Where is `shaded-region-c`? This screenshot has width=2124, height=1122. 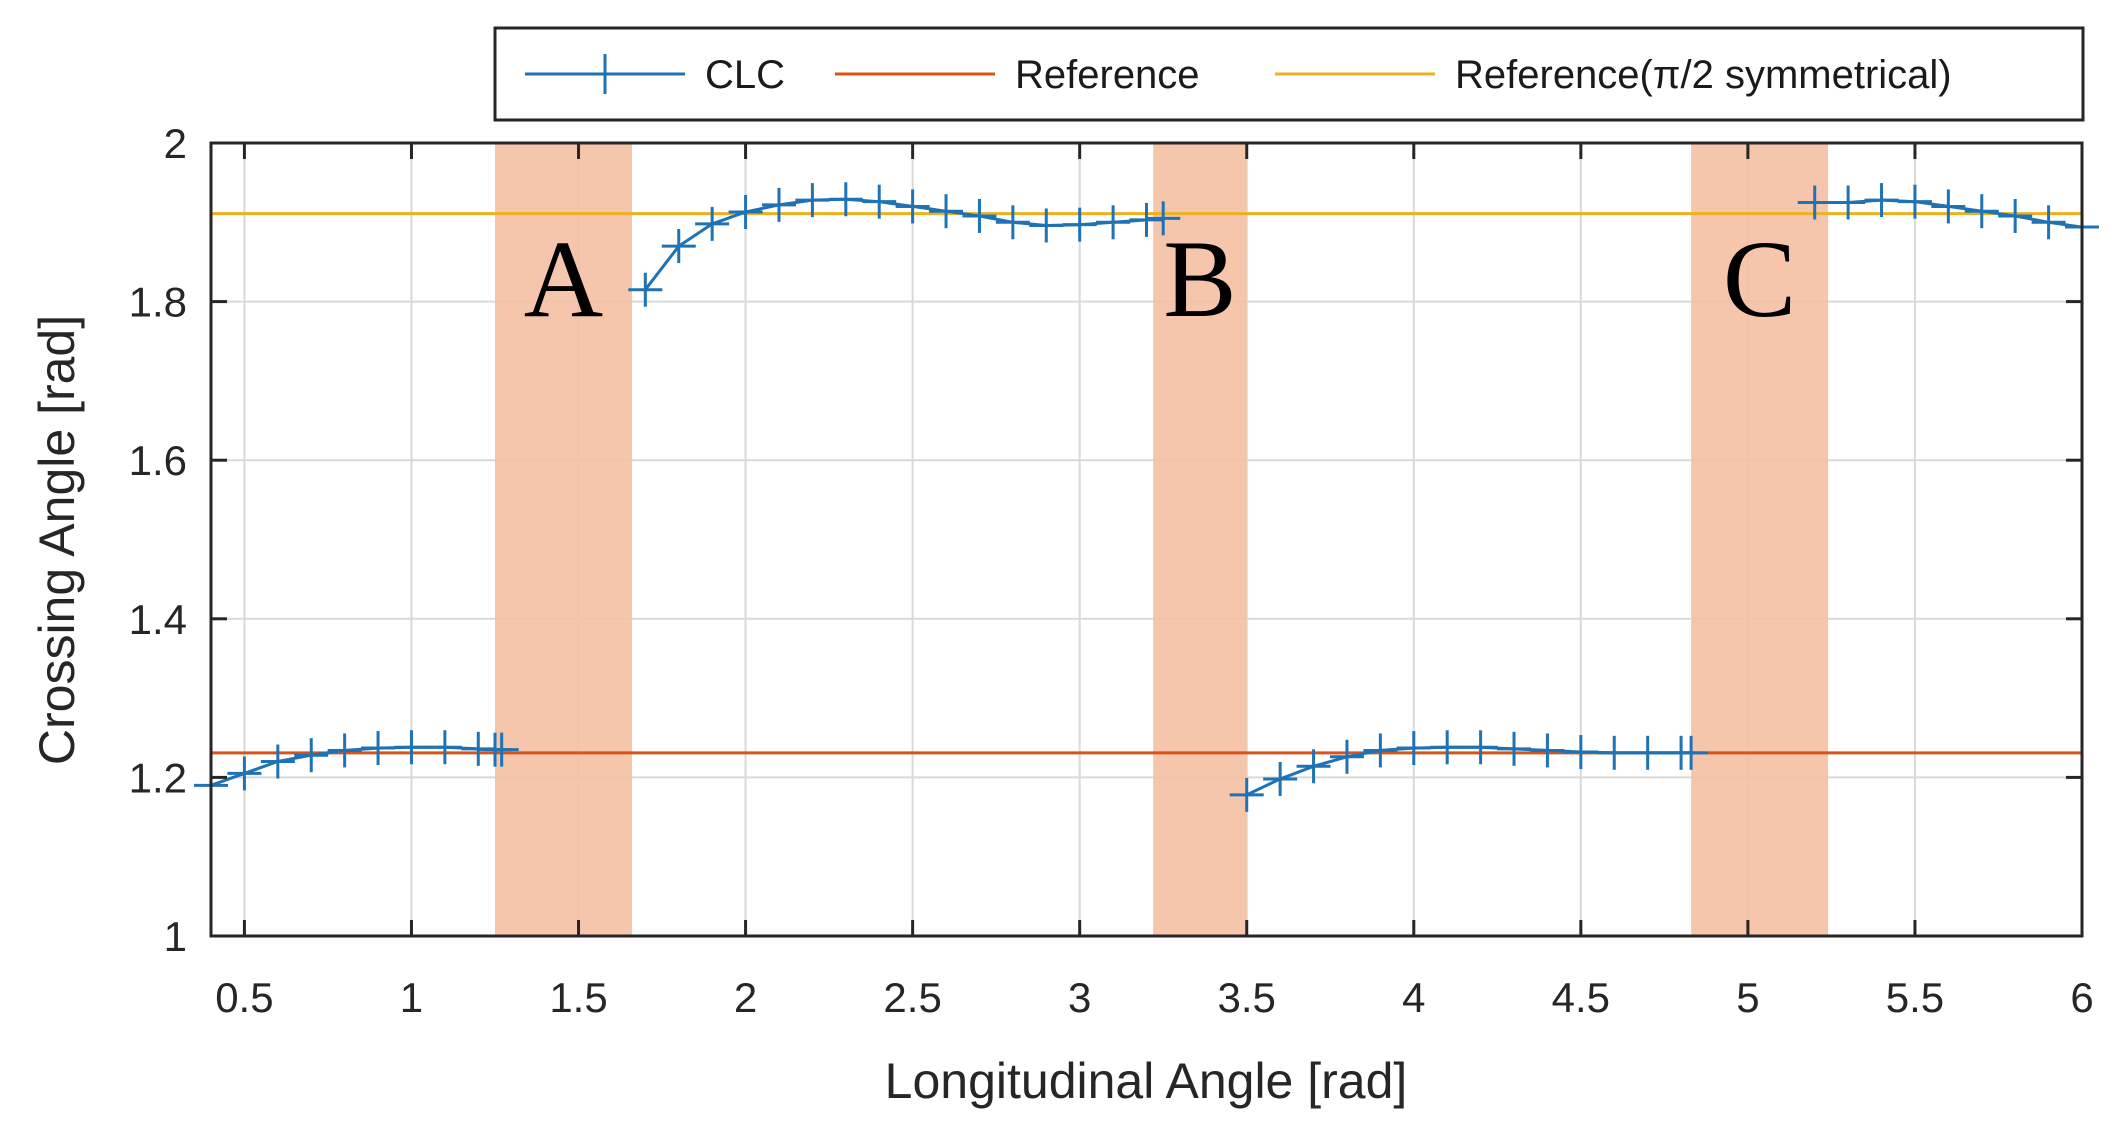 shaded-region-c is located at coordinates (1760, 539).